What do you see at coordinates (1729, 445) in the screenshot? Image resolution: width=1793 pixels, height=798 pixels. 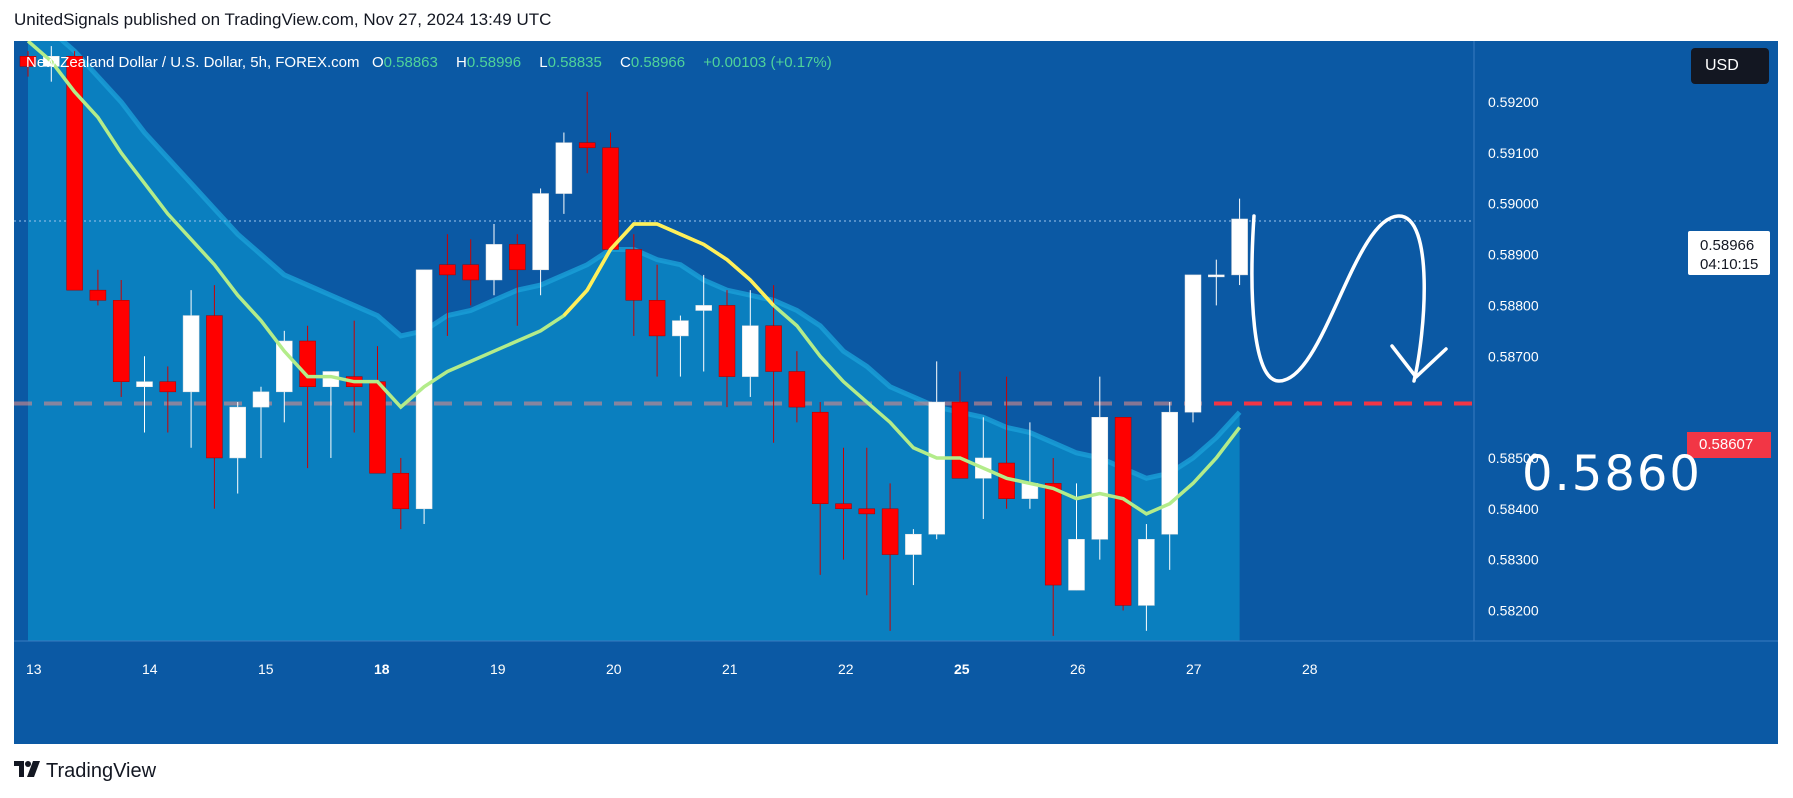 I see `target-price-badge: 0.58607` at bounding box center [1729, 445].